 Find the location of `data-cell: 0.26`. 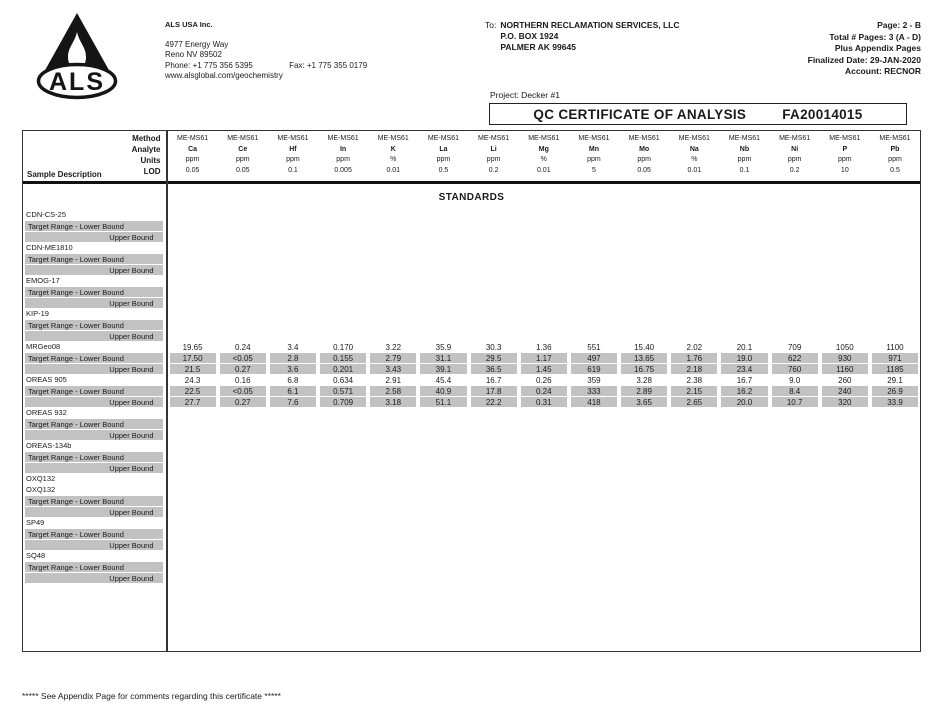

data-cell: 0.26 is located at coordinates (544, 380).